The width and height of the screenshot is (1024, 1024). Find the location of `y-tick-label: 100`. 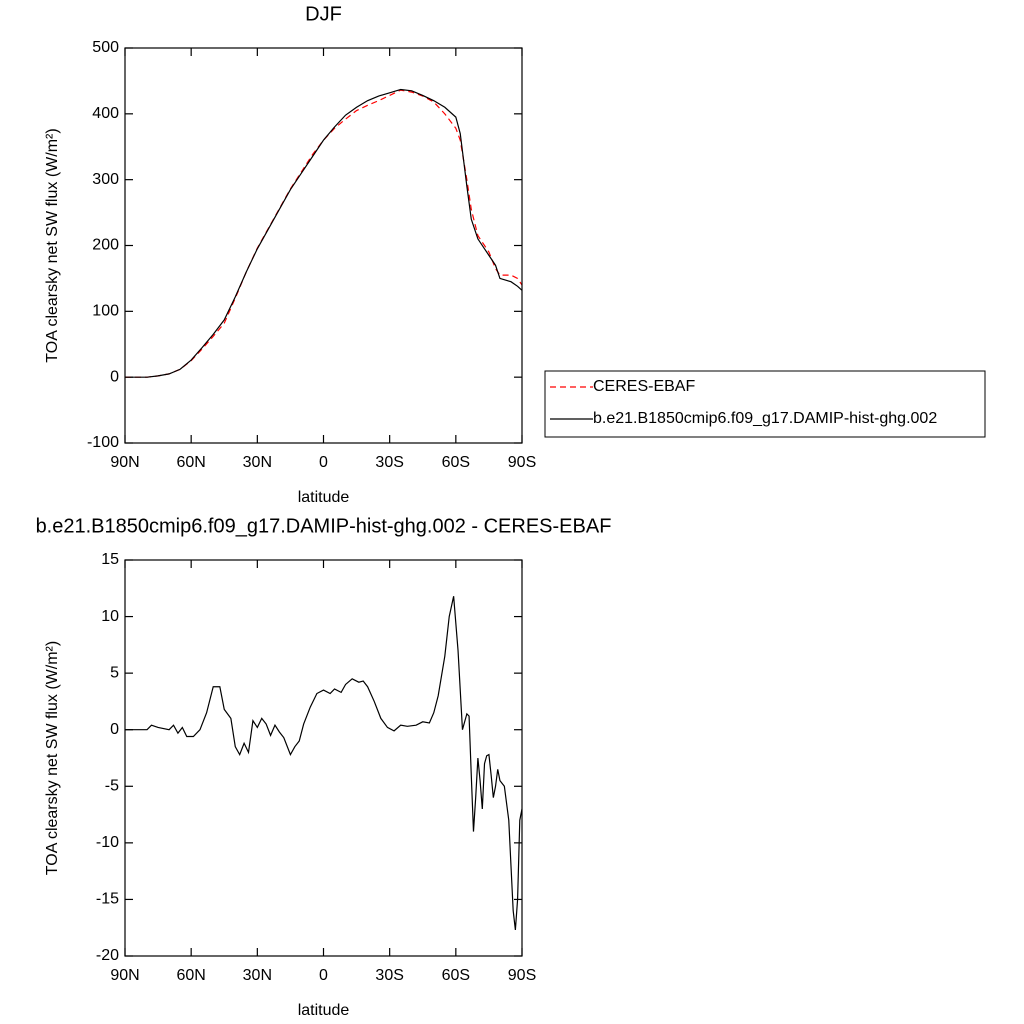

y-tick-label: 100 is located at coordinates (105, 311).